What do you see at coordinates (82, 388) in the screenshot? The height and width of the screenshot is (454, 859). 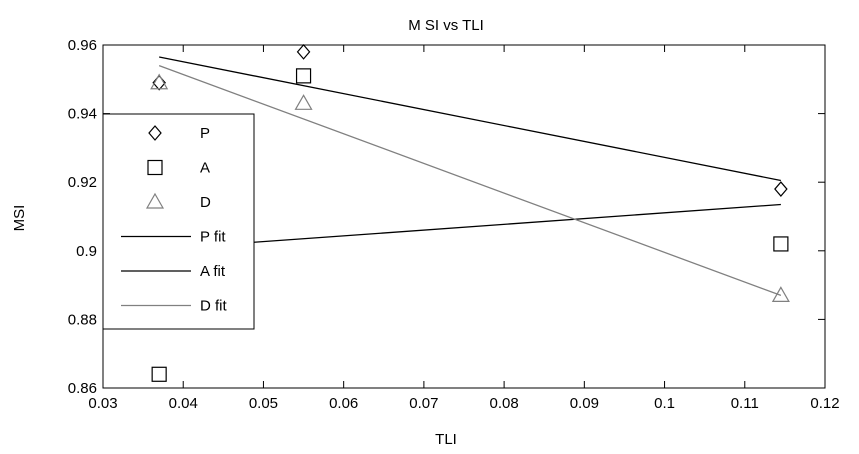 I see `y-tick-label: 0.86` at bounding box center [82, 388].